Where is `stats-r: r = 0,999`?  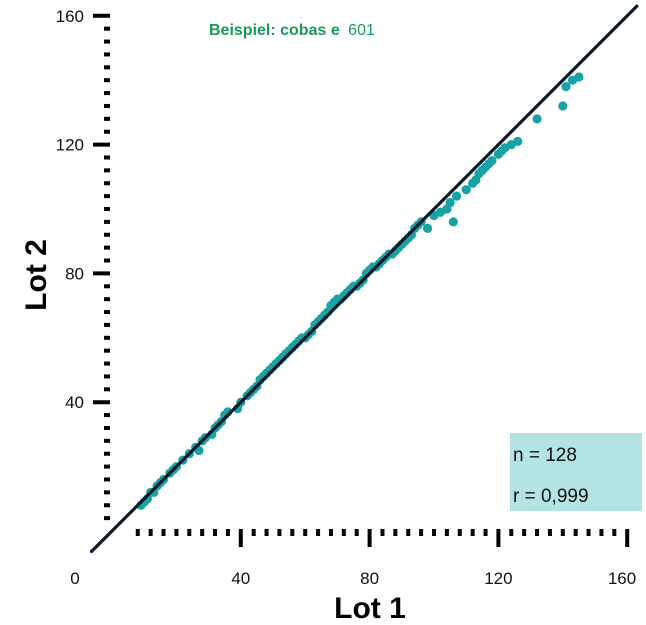 stats-r: r = 0,999 is located at coordinates (551, 496).